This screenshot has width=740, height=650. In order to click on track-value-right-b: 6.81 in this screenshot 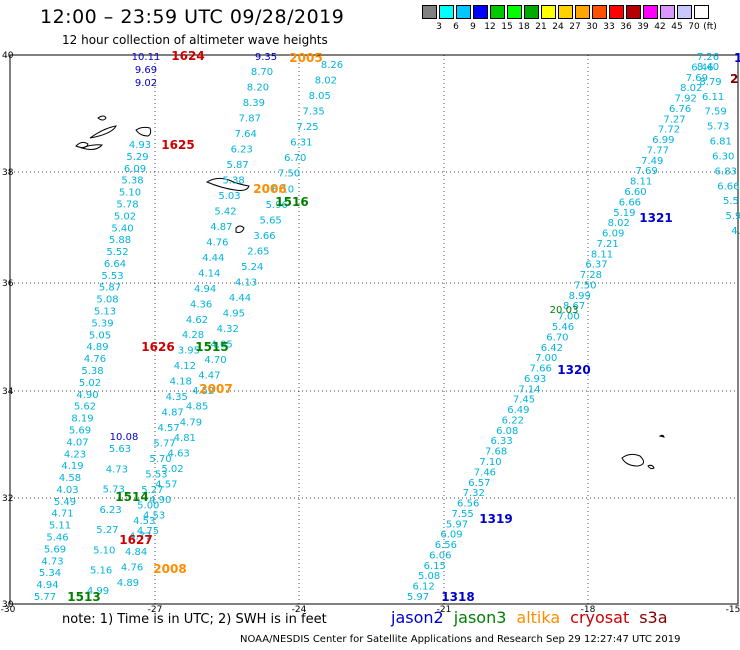, I will do `click(721, 142)`.